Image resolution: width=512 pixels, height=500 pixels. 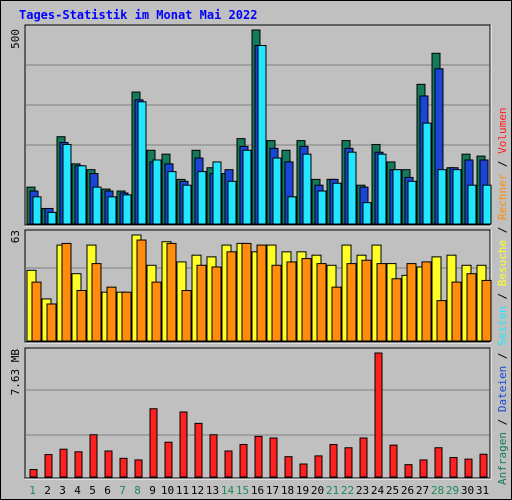 I want to click on x-tick-label-day: 5, so click(x=92, y=490).